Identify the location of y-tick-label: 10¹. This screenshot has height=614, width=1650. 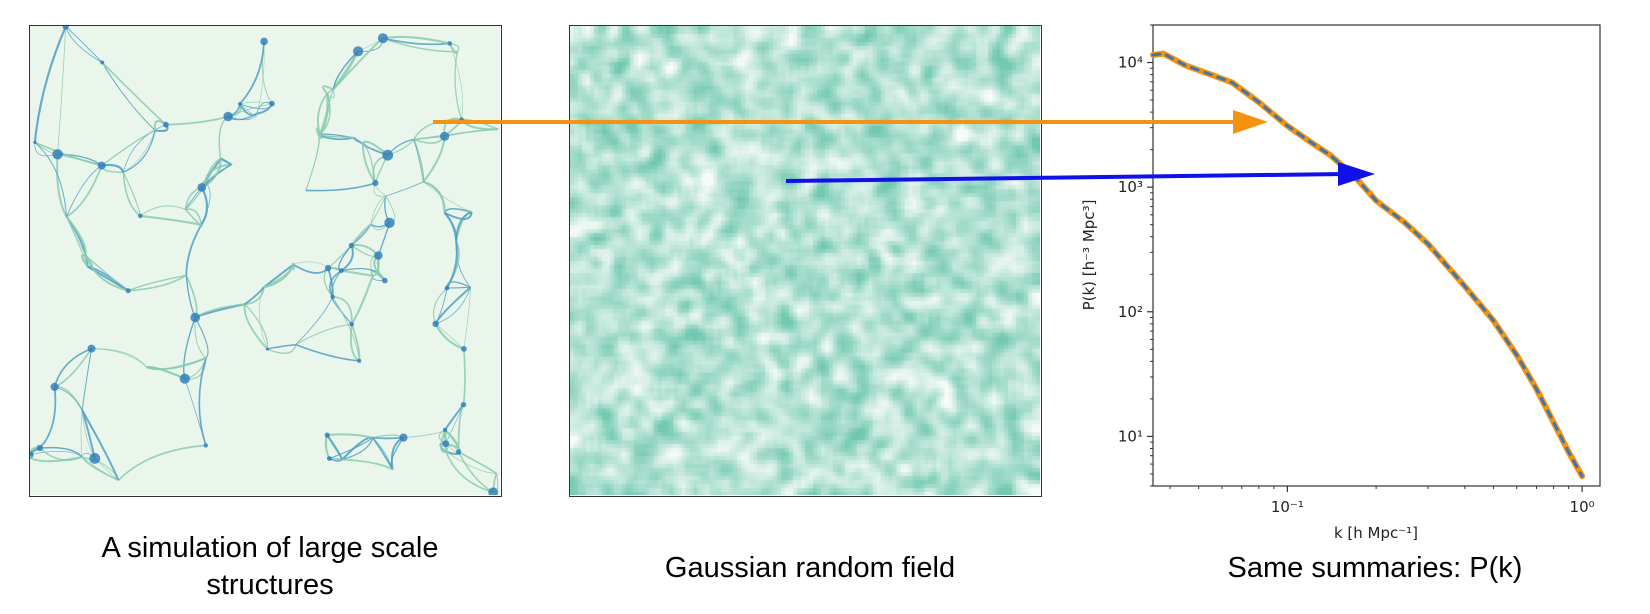
(1130, 436).